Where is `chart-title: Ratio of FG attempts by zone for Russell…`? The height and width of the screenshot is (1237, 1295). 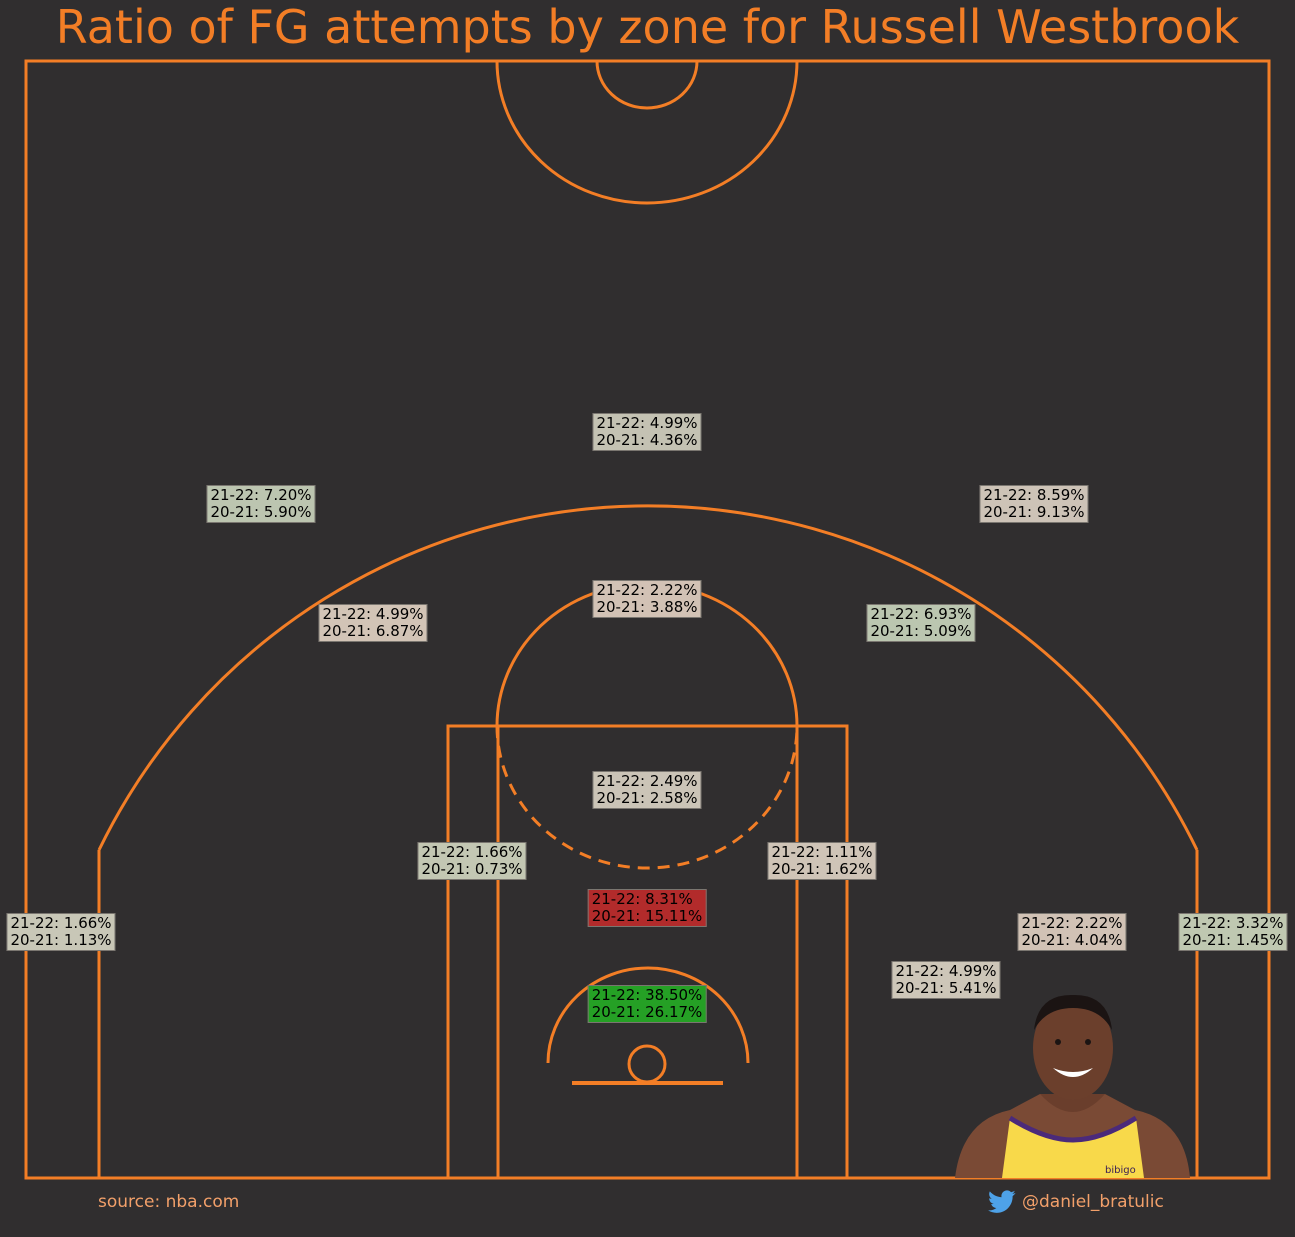
chart-title: Ratio of FG attempts by zone for Russell… is located at coordinates (647, 27).